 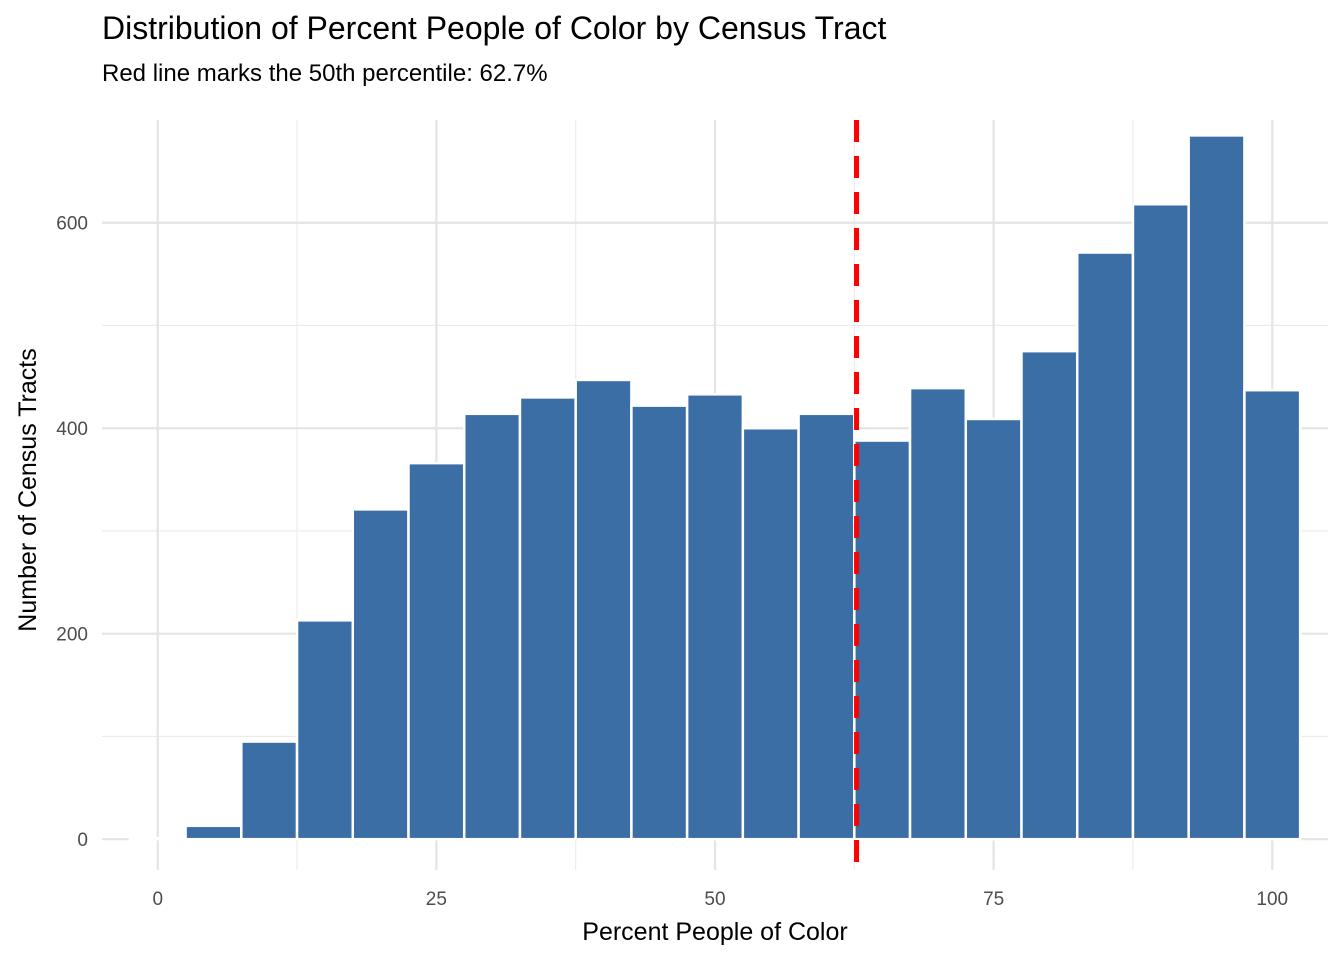 I want to click on y-axis-title: Number of Census Tracts, so click(x=28, y=489).